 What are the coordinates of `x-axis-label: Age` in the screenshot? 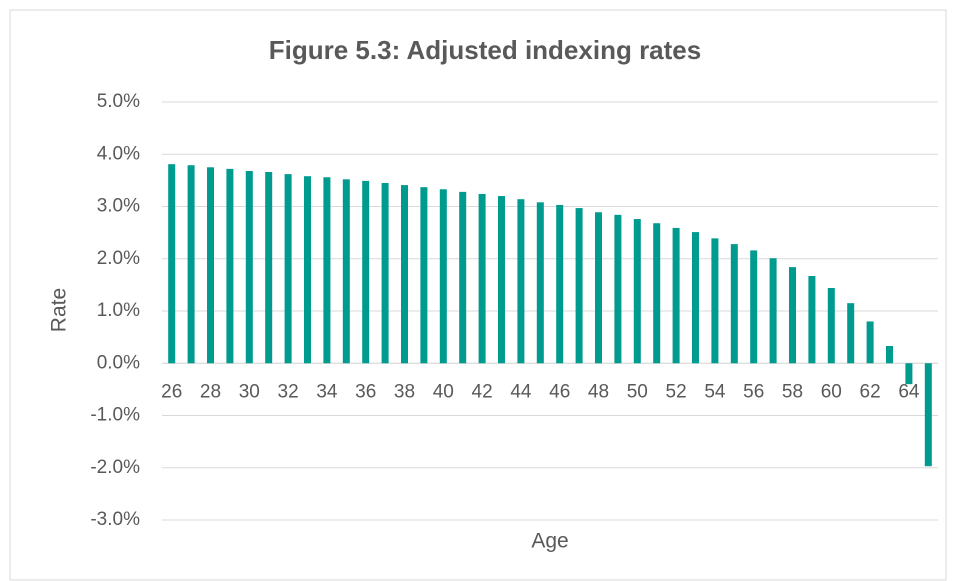 It's located at (549, 541).